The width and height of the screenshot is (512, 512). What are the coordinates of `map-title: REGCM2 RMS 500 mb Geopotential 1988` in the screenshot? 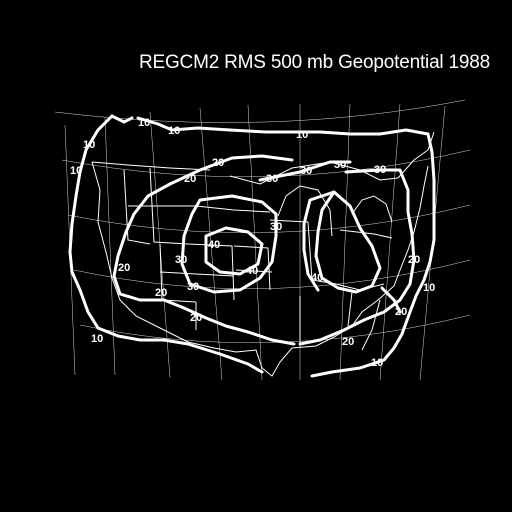 It's located at (314, 62).